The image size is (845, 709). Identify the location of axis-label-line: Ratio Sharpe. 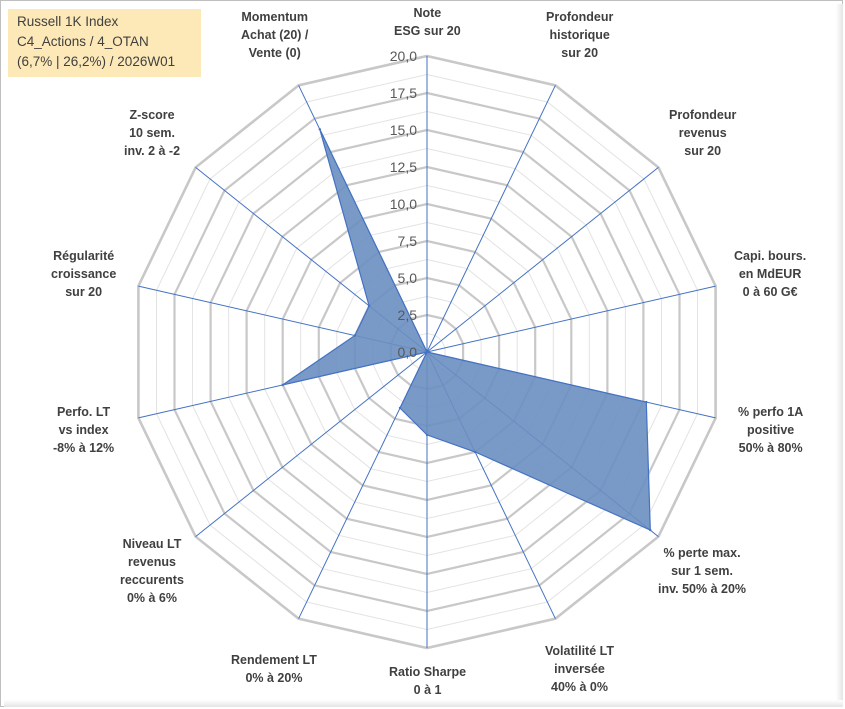
(428, 672).